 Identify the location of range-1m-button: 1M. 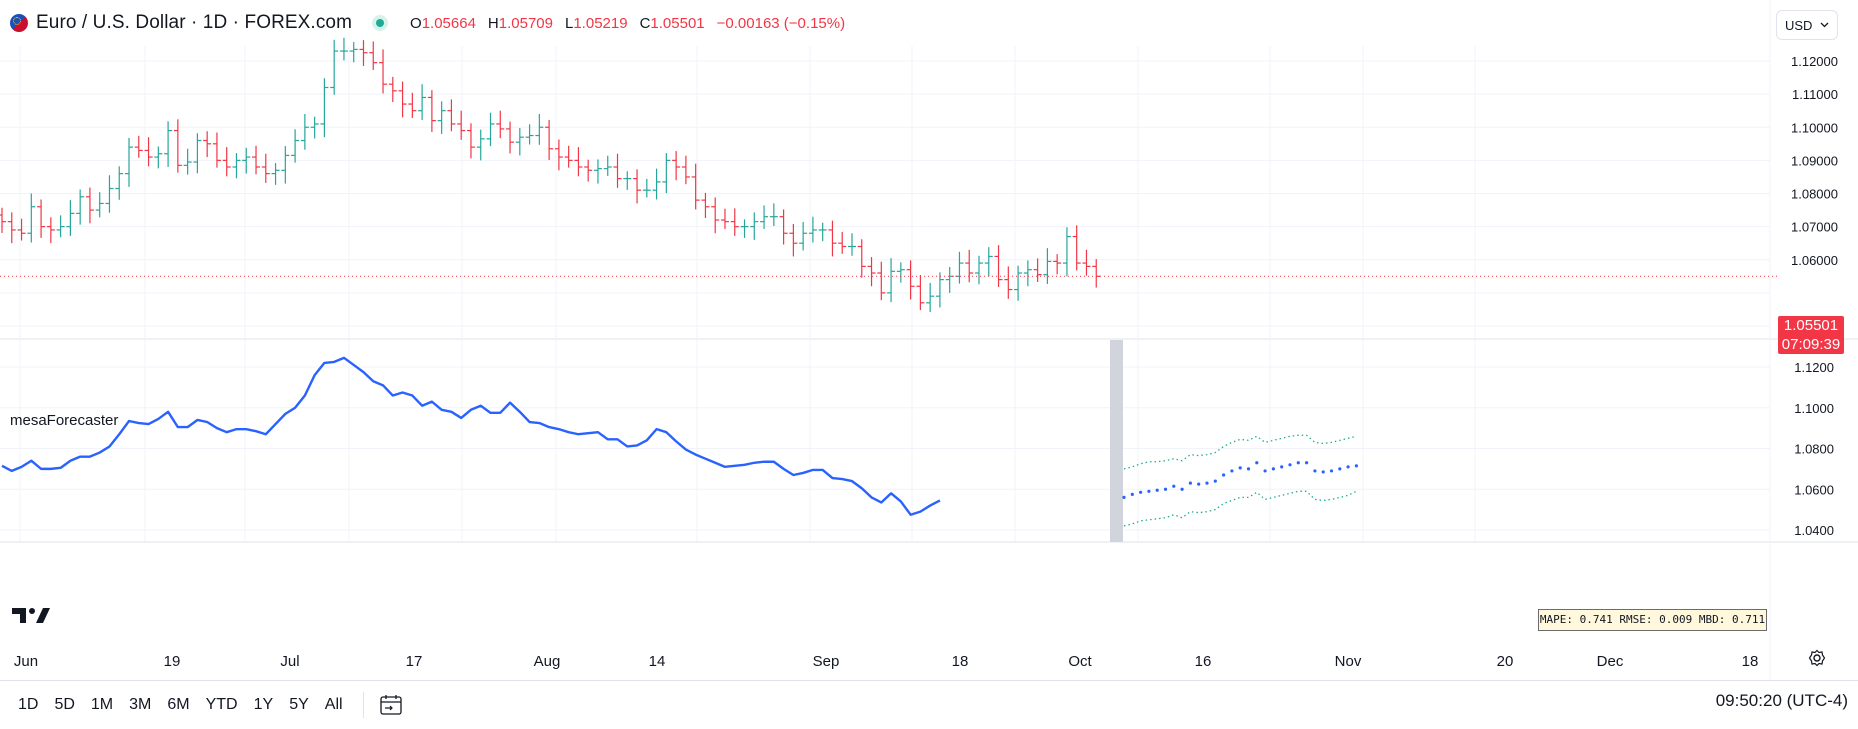
(102, 704).